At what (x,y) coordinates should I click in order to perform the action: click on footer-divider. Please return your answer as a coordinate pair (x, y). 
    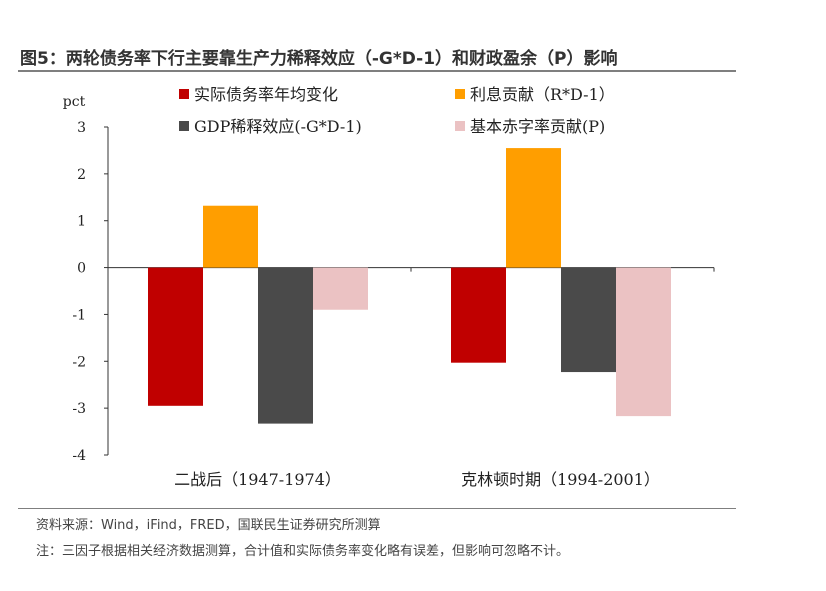
    Looking at the image, I should click on (377, 508).